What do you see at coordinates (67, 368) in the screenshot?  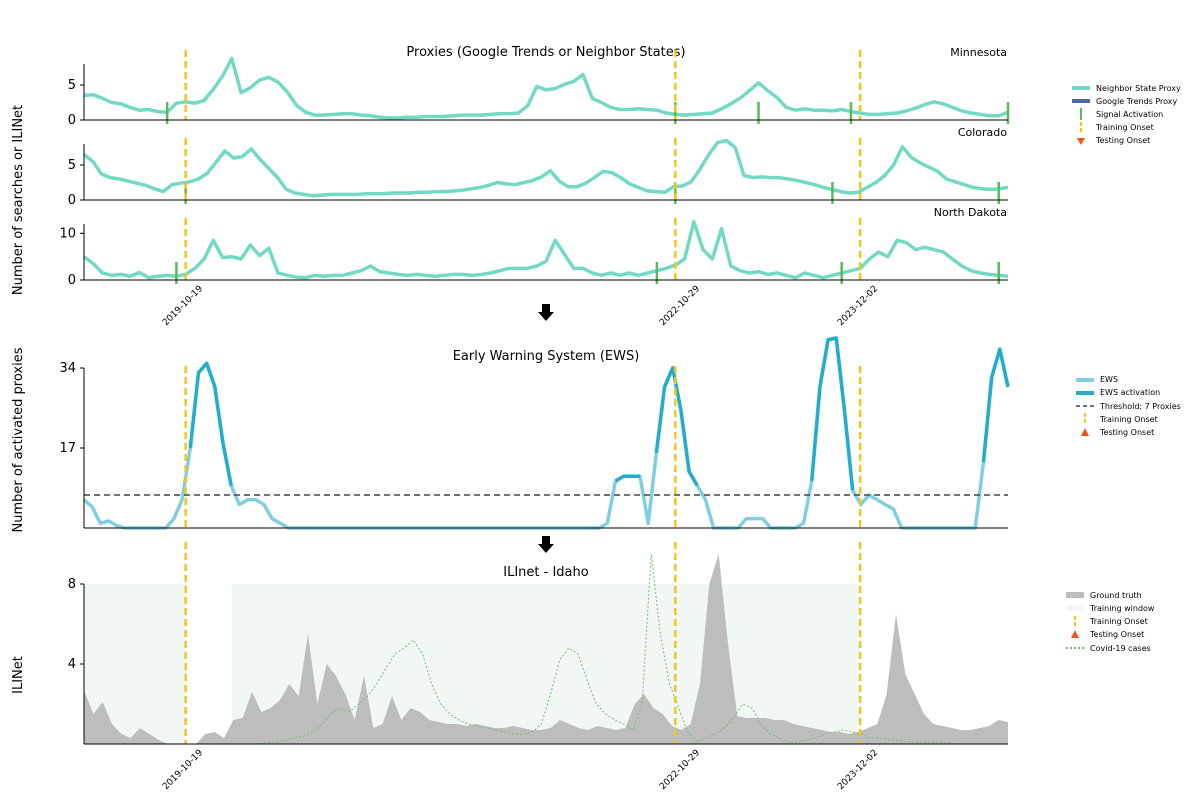 I see `y-tick-label: 34` at bounding box center [67, 368].